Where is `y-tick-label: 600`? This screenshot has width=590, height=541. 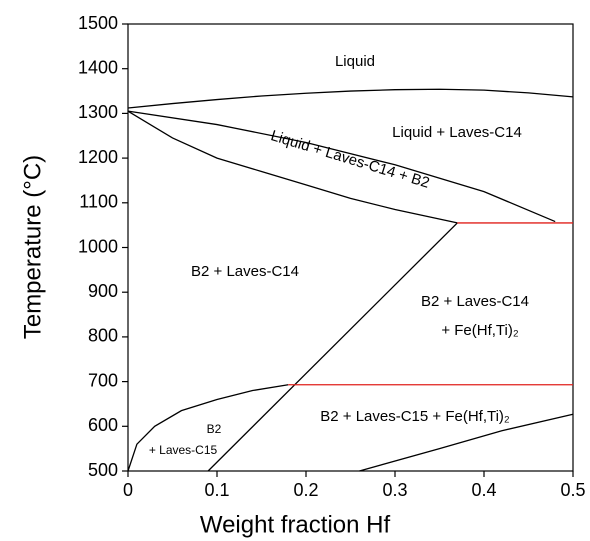 y-tick-label: 600 is located at coordinates (103, 425).